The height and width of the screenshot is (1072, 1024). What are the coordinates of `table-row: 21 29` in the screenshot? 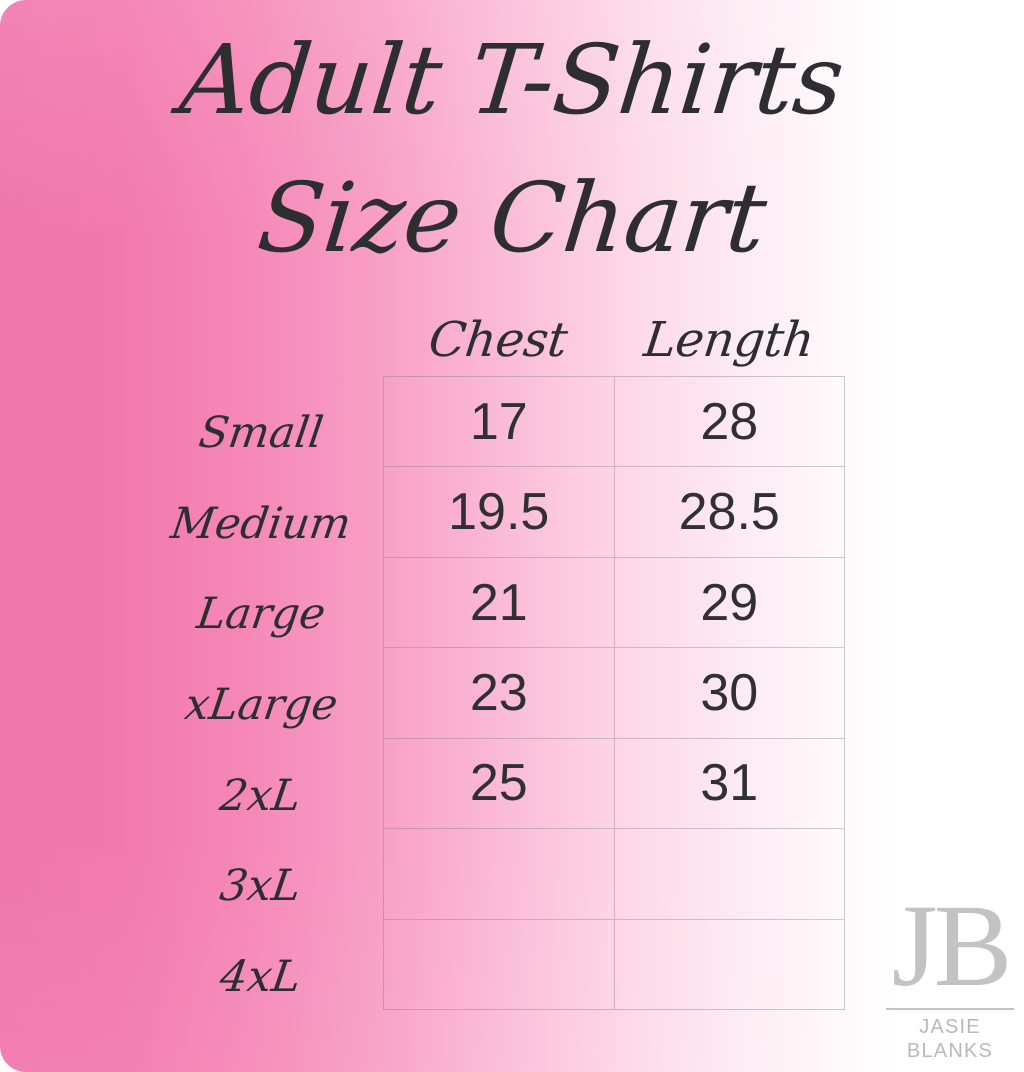 It's located at (614, 603).